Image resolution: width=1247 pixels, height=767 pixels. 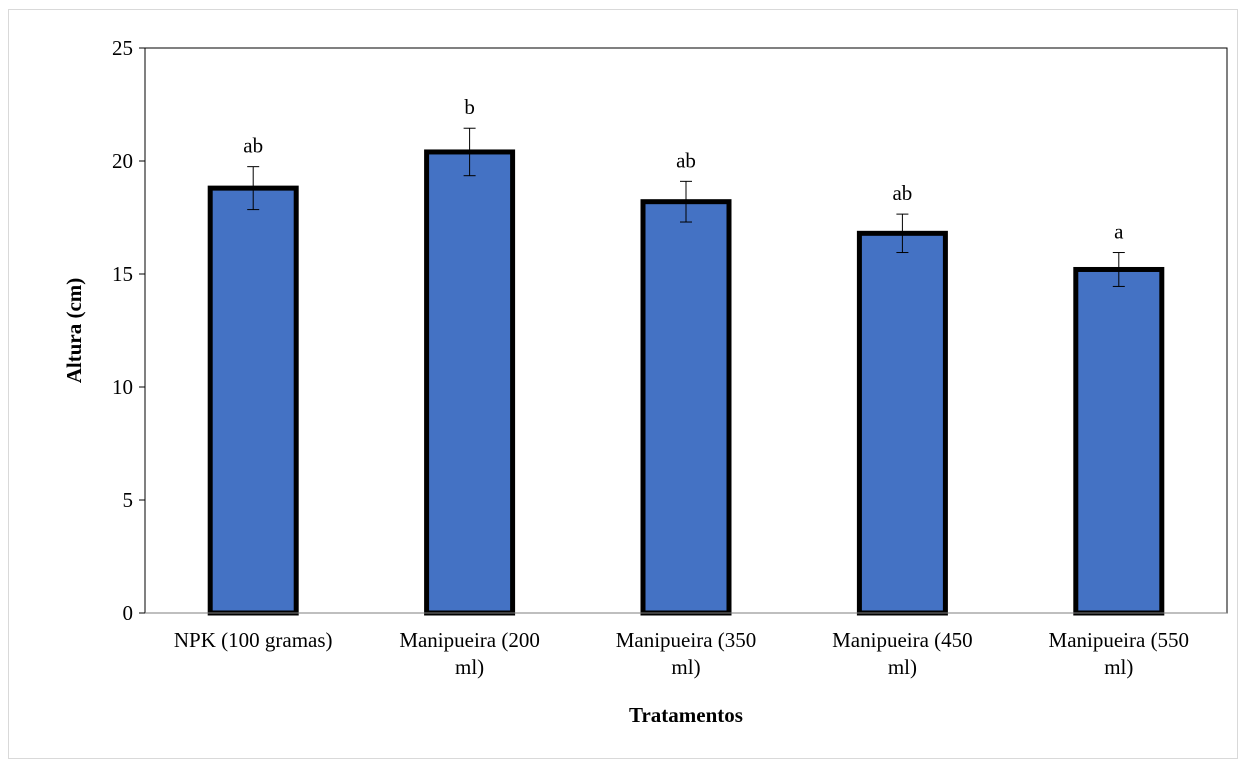 I want to click on y-tick-label: 0, so click(x=128, y=613).